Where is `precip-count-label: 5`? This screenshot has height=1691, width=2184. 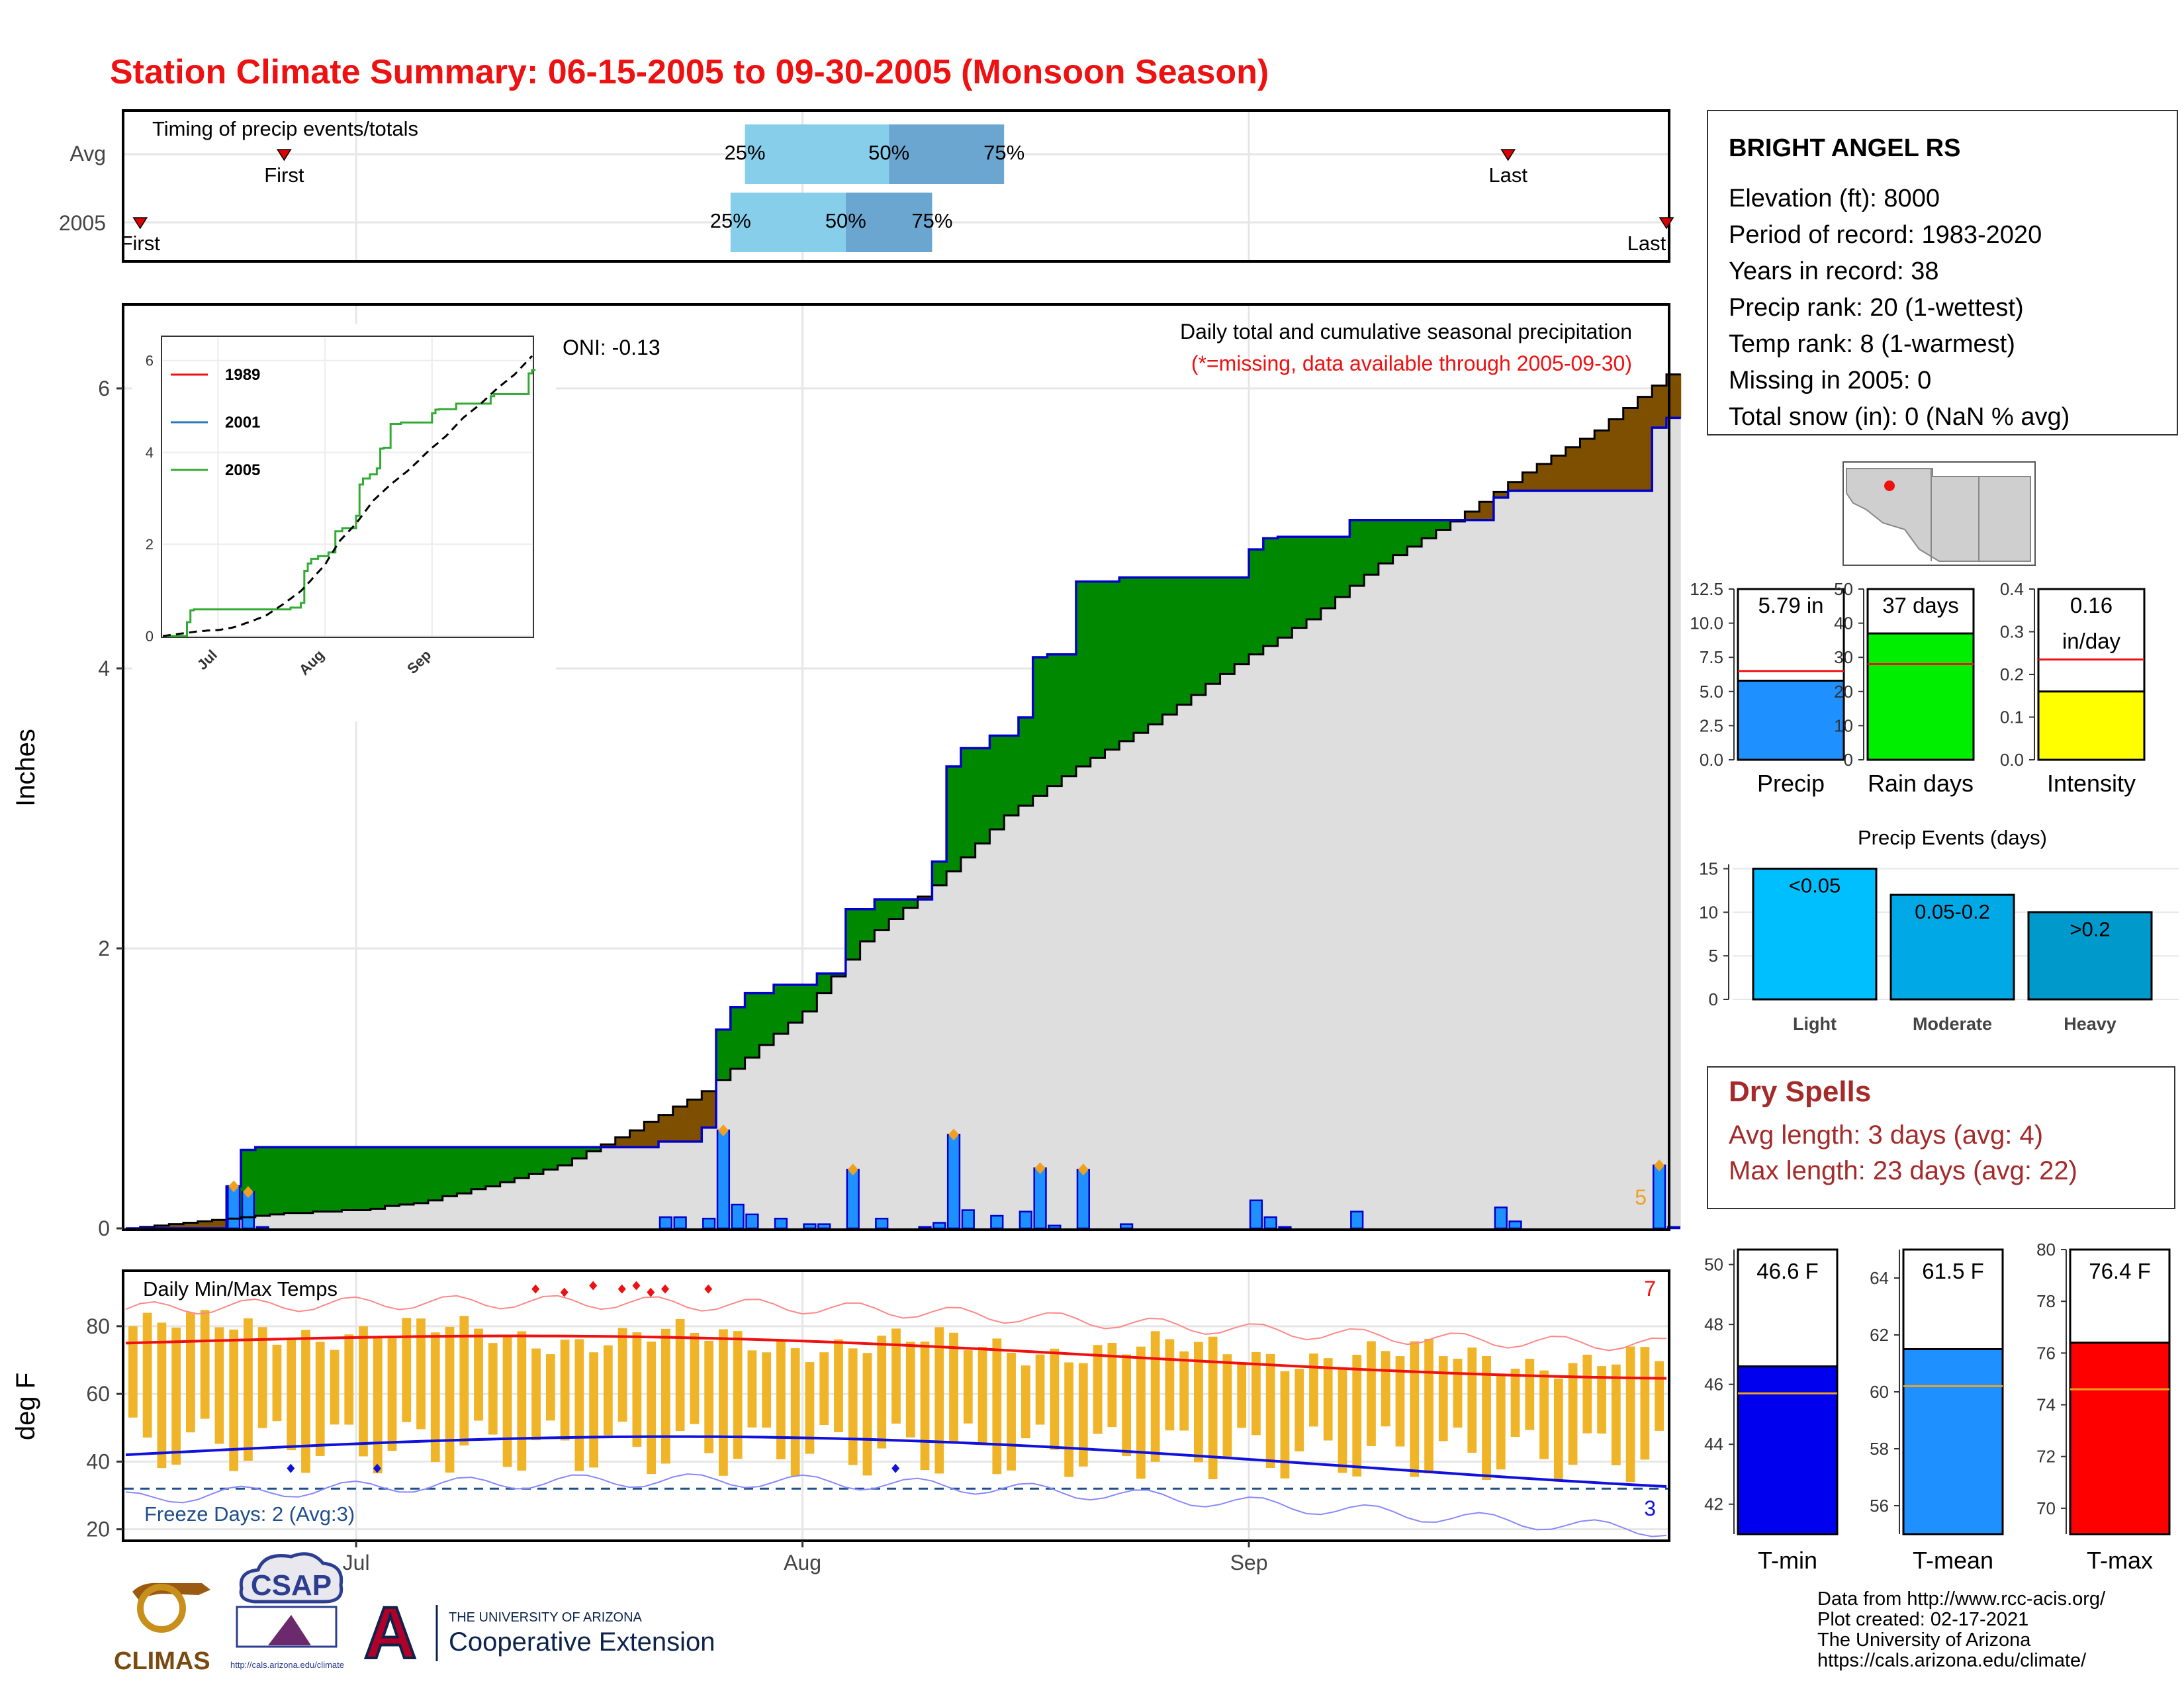
precip-count-label: 5 is located at coordinates (1641, 1197).